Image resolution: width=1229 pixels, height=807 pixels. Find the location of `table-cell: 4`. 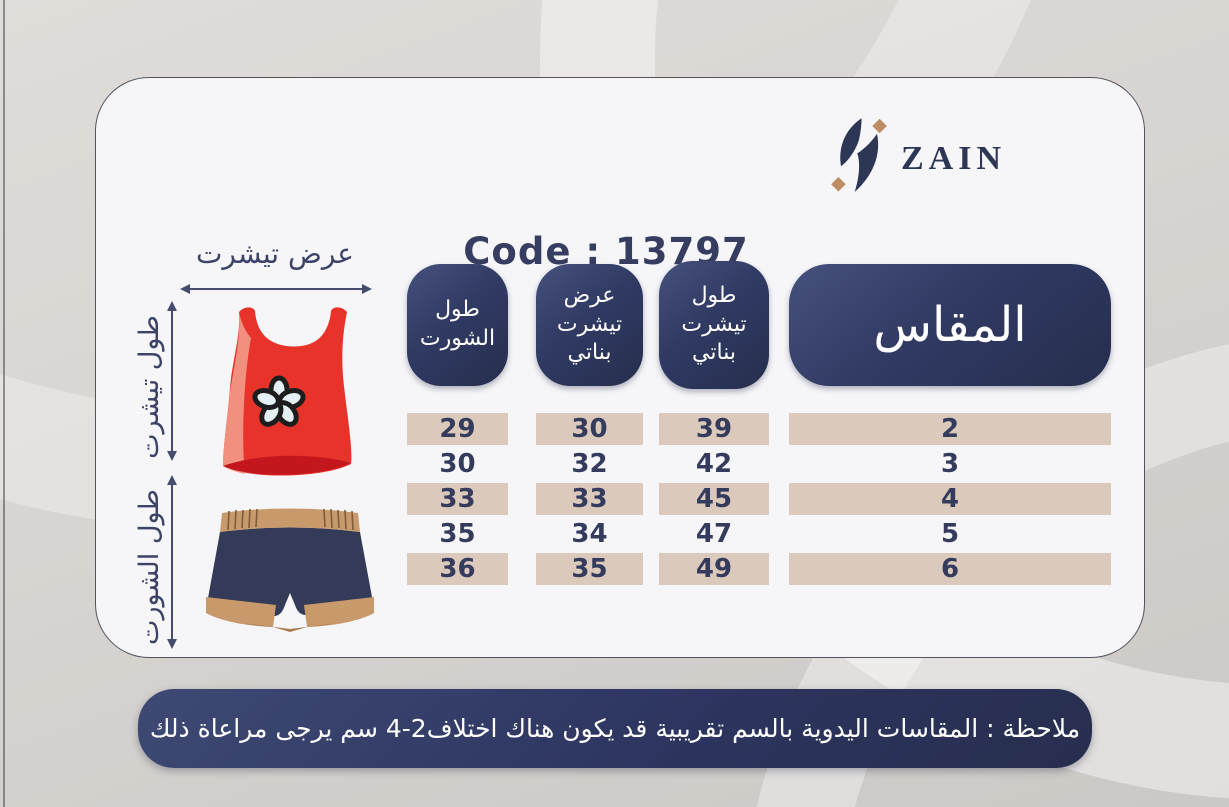

table-cell: 4 is located at coordinates (950, 499).